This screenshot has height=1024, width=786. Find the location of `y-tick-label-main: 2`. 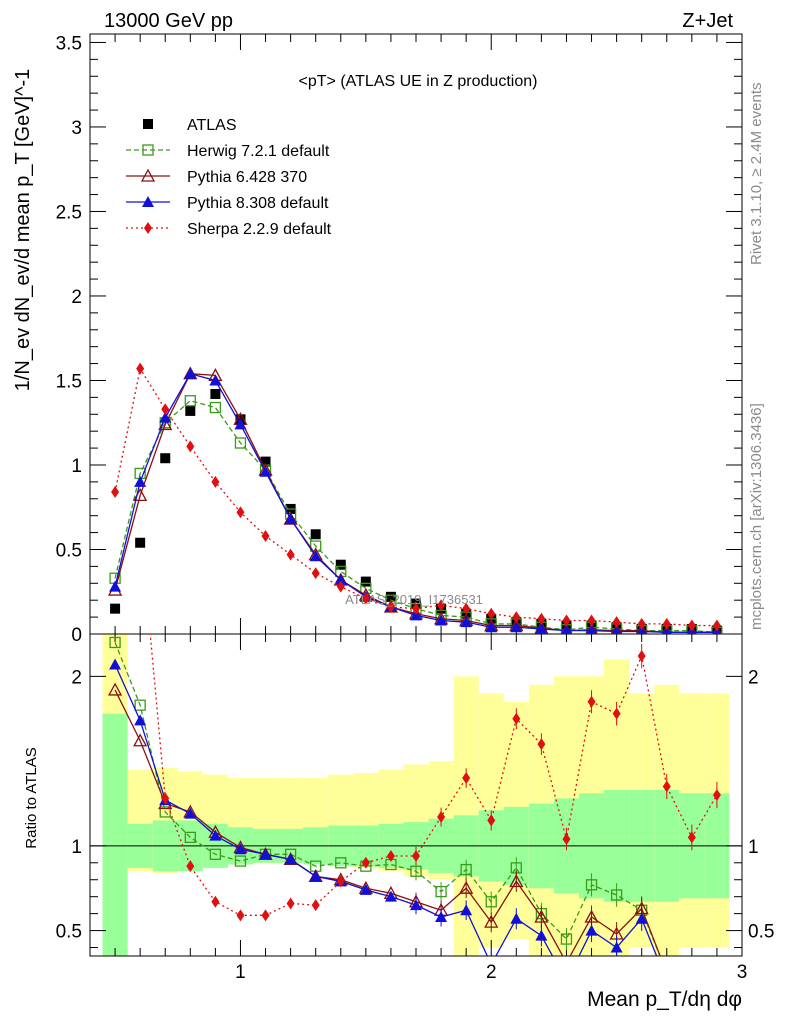

y-tick-label-main: 2 is located at coordinates (76, 297).